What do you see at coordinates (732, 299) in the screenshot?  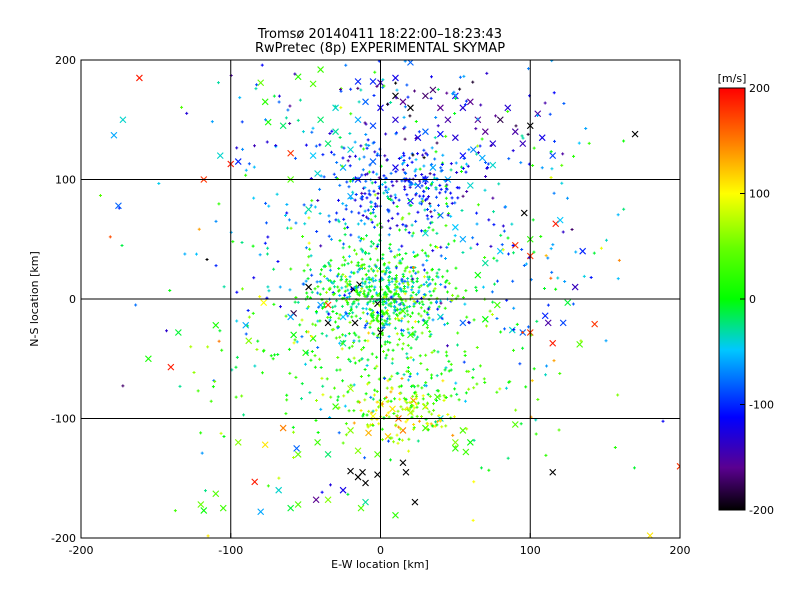 I see `colorbar` at bounding box center [732, 299].